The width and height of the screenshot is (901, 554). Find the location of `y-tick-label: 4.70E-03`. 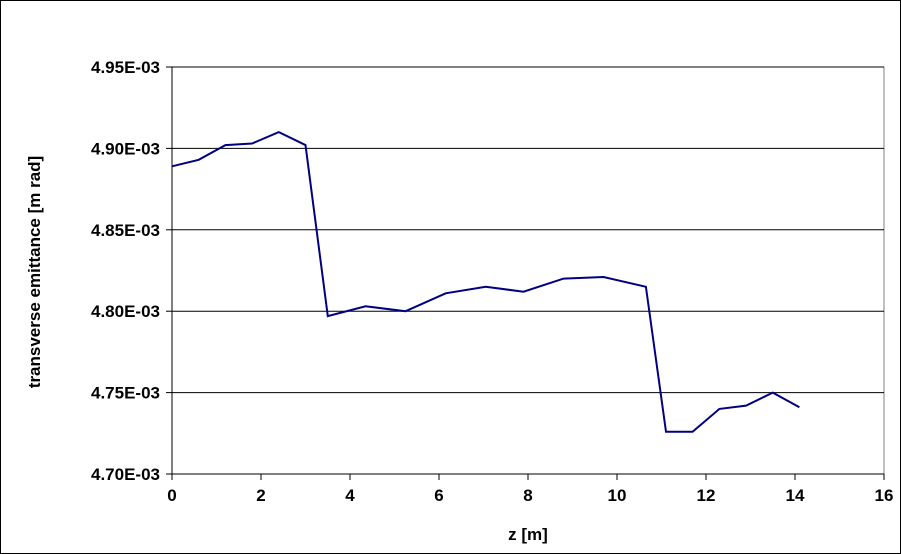

y-tick-label: 4.70E-03 is located at coordinates (125, 474).